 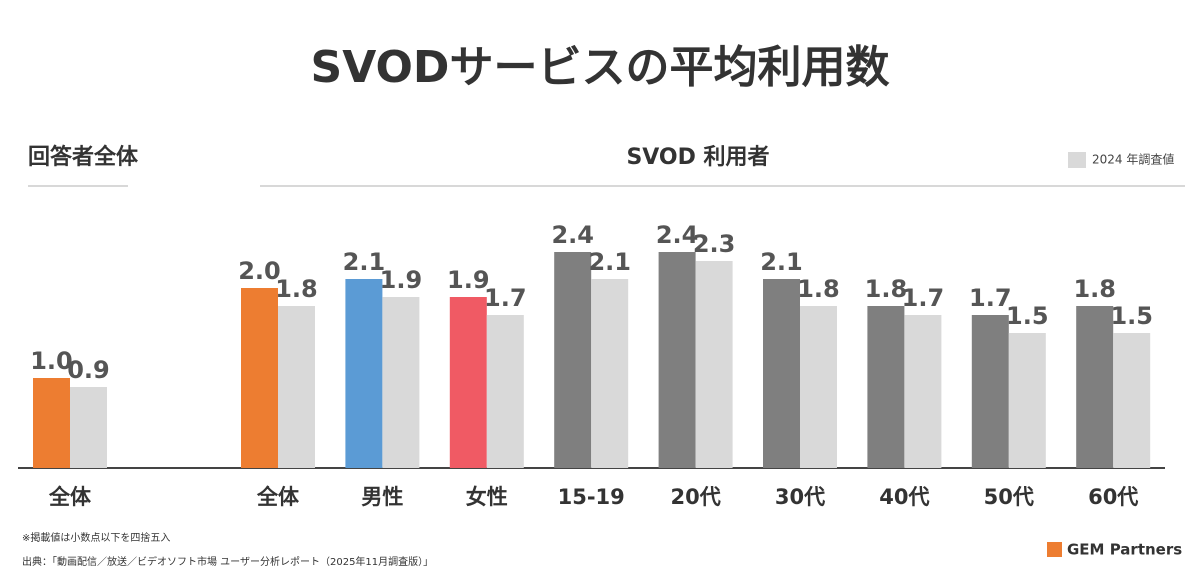 What do you see at coordinates (1113, 497) in the screenshot?
I see `x-tick-label: 60代` at bounding box center [1113, 497].